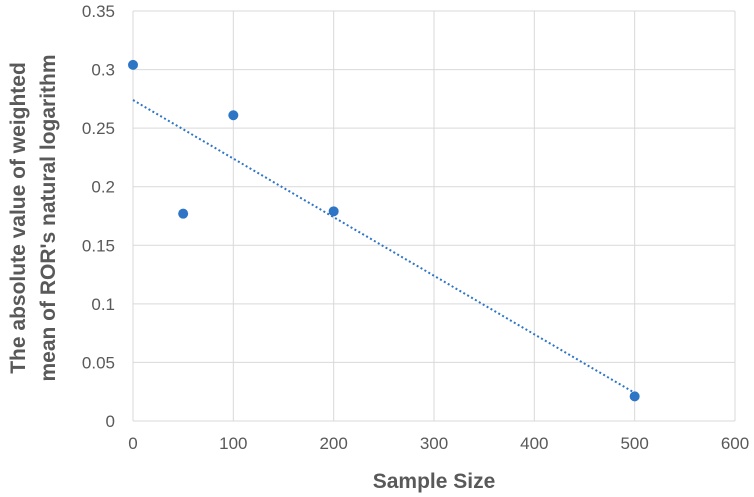 The width and height of the screenshot is (754, 497). I want to click on y-axis-title-line-2: mean of ROR's natural logarithm, so click(48, 217).